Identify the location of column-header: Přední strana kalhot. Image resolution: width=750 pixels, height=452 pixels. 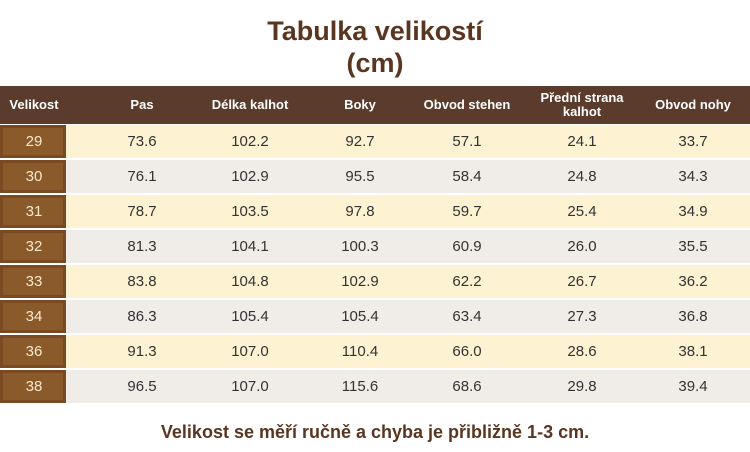
(582, 104).